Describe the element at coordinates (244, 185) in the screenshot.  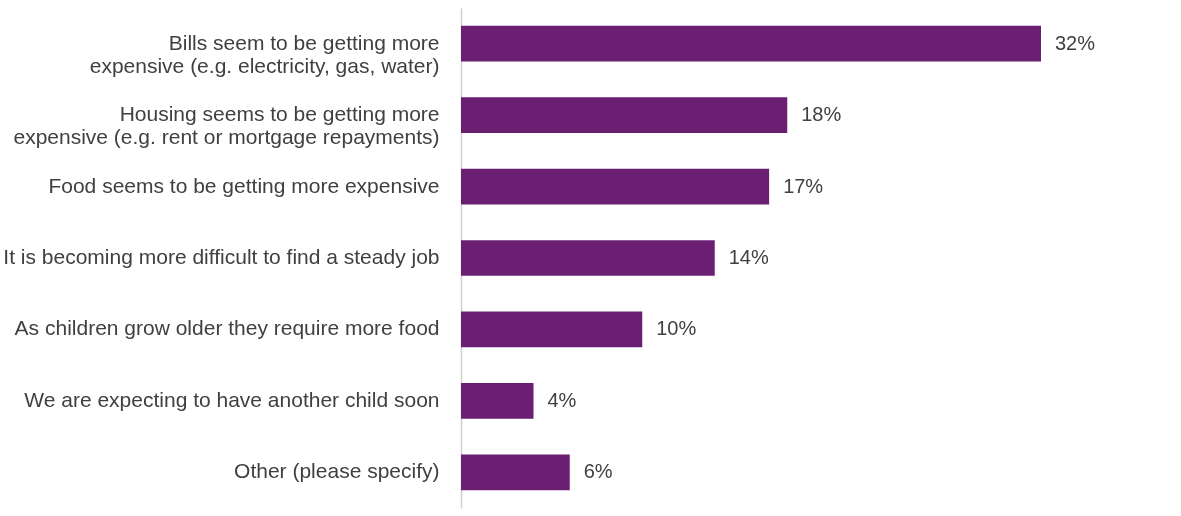
I see `y-tick-label: Food seems to be getting more expensive` at that location.